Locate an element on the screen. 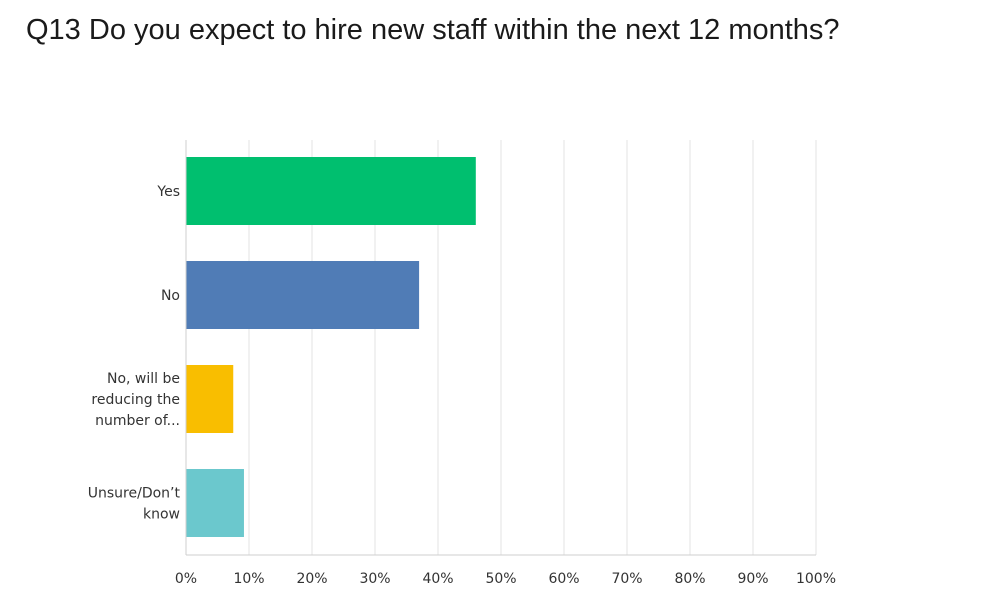 This screenshot has height=600, width=1000. x-tick-label: 60% is located at coordinates (563, 579).